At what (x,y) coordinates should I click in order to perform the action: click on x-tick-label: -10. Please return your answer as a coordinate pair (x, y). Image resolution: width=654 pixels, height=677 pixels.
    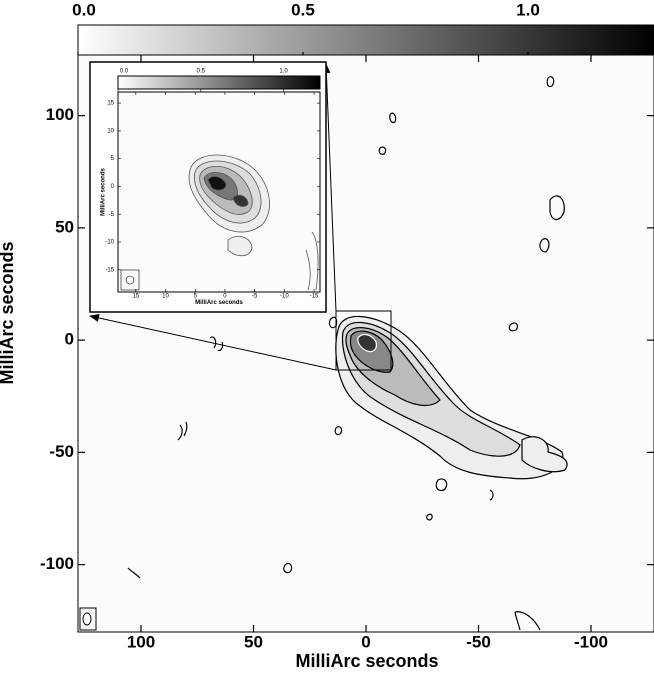
    Looking at the image, I should click on (284, 296).